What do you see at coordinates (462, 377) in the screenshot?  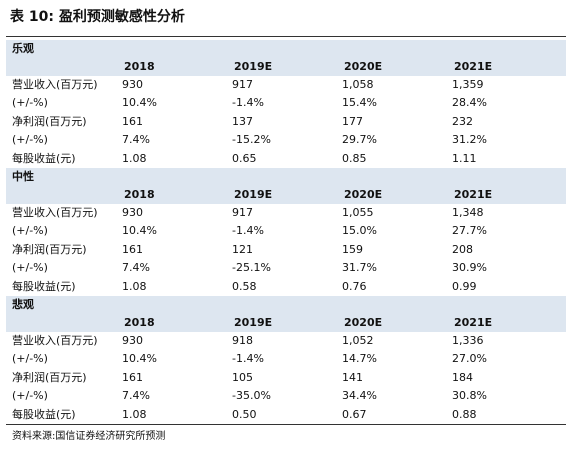 I see `cell: 184` at bounding box center [462, 377].